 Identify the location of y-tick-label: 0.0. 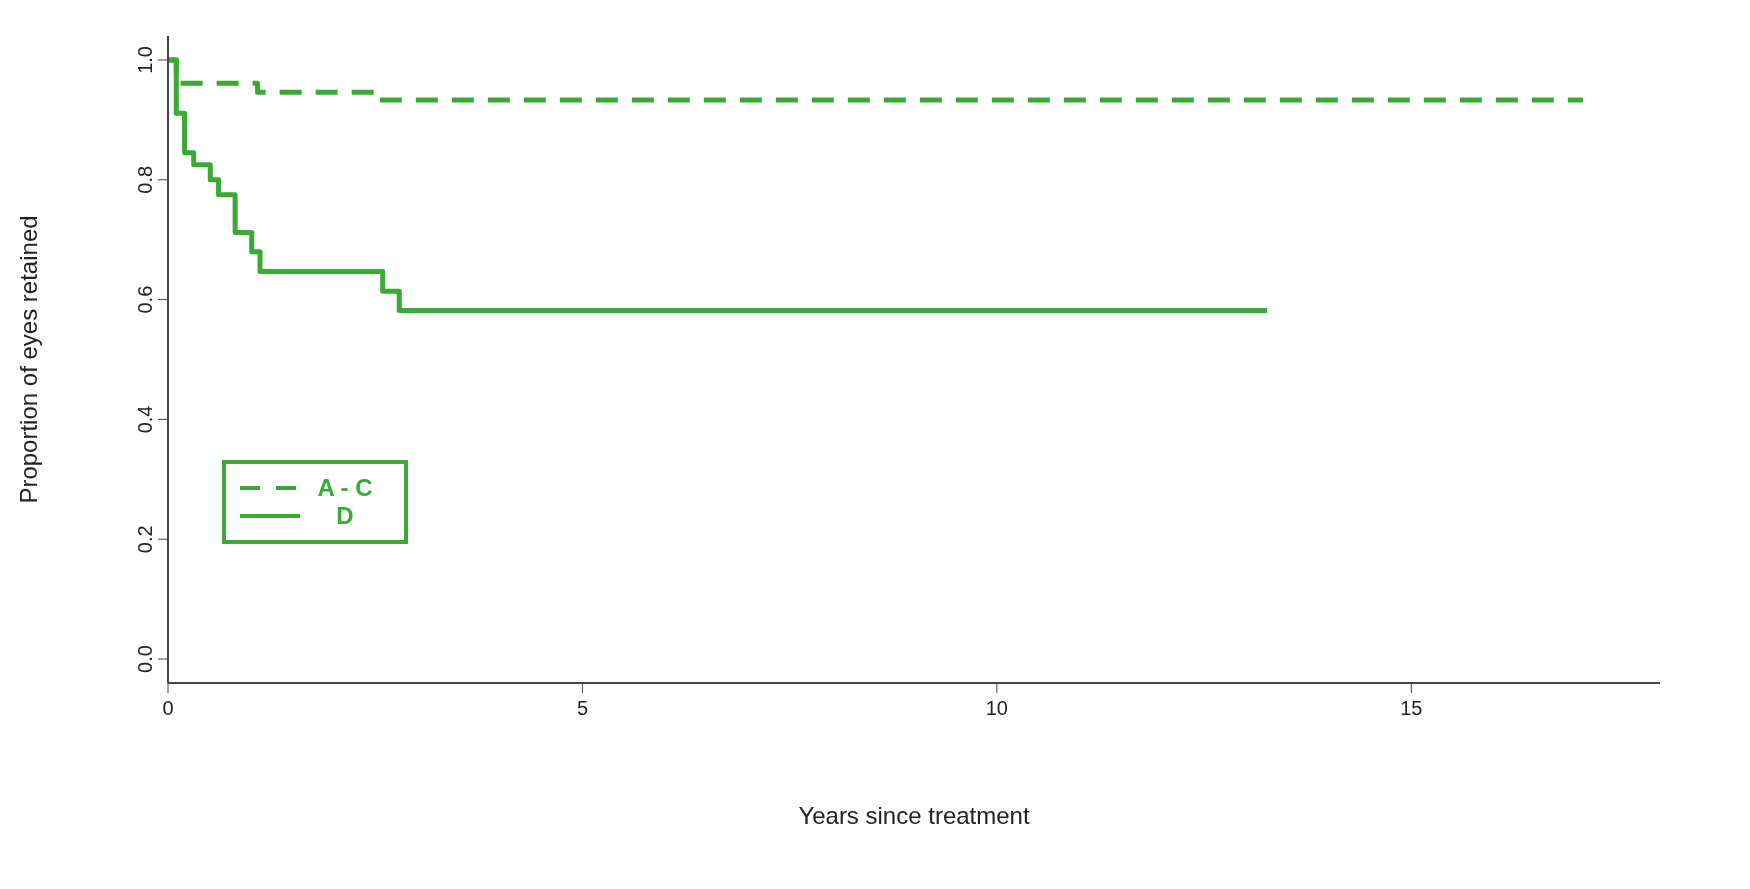
(145, 659).